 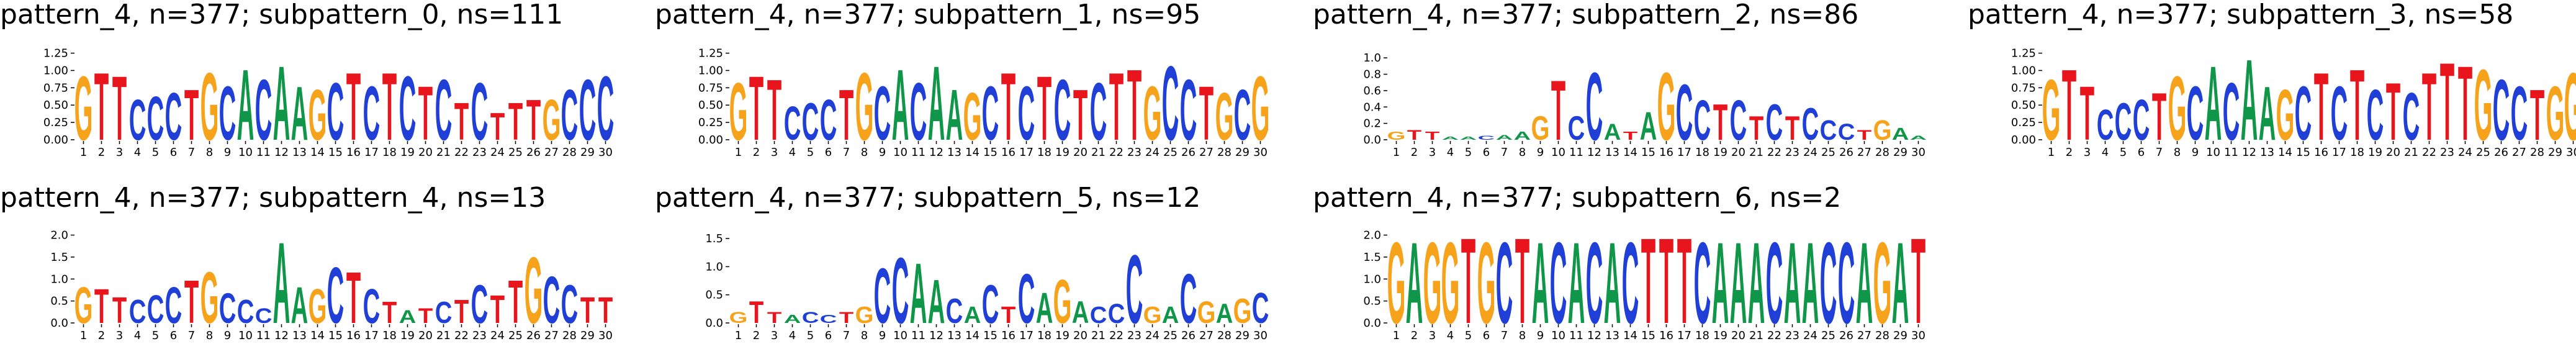 What do you see at coordinates (2023, 53) in the screenshot?
I see `y-tick-label: 1.25` at bounding box center [2023, 53].